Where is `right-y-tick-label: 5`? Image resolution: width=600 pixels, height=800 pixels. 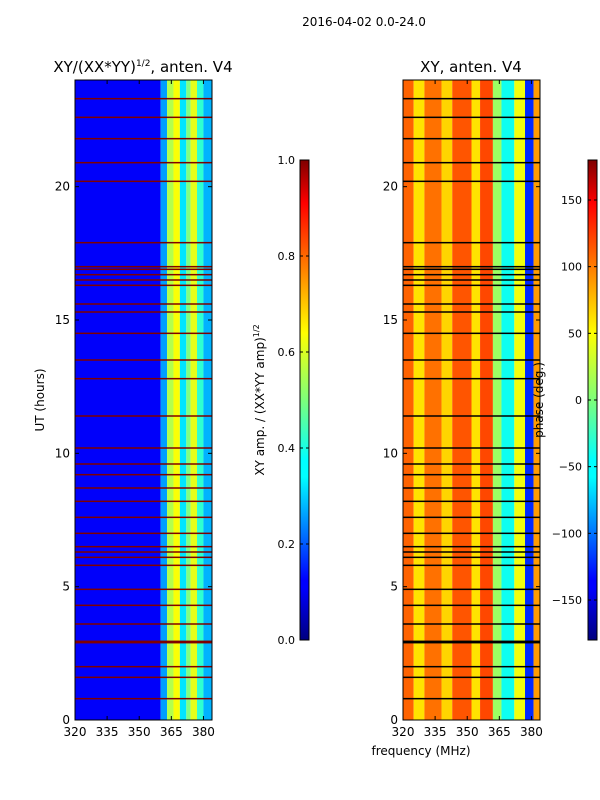 right-y-tick-label: 5 is located at coordinates (394, 587).